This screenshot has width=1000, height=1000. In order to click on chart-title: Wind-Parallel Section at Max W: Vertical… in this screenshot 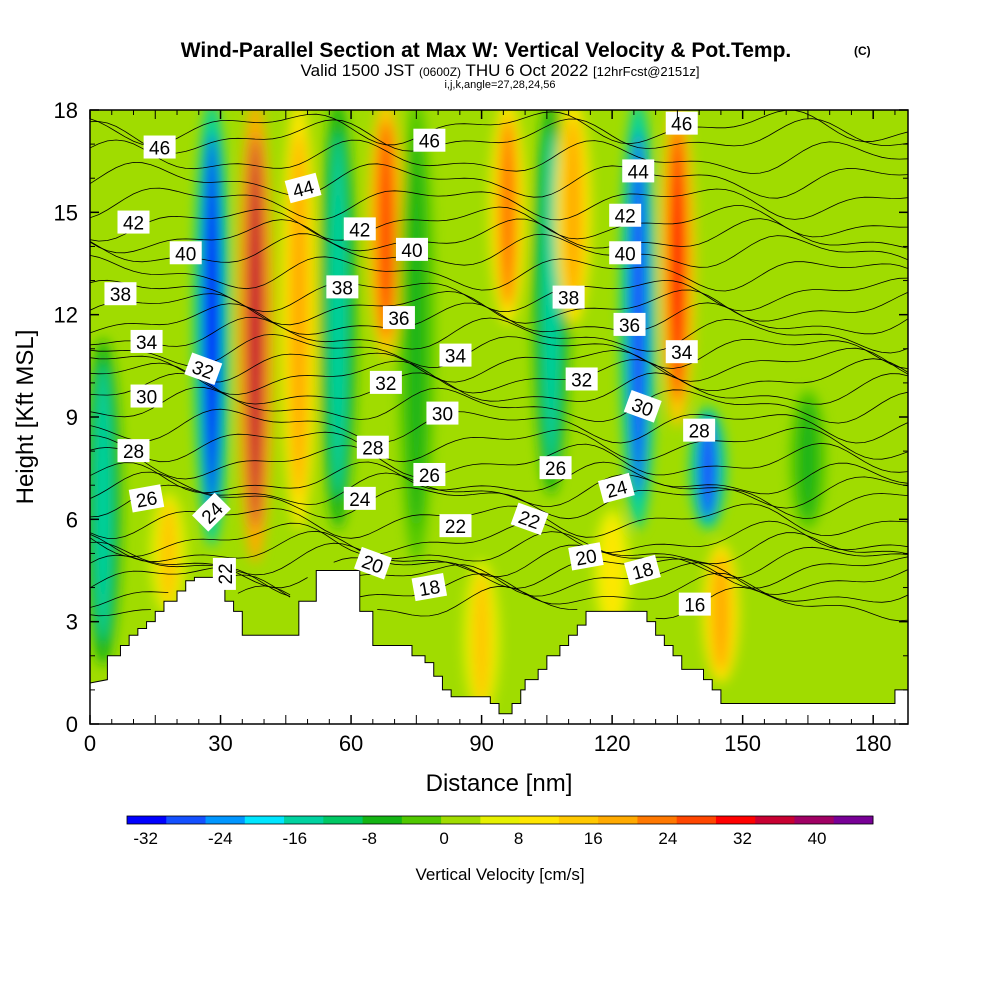, I will do `click(486, 50)`.